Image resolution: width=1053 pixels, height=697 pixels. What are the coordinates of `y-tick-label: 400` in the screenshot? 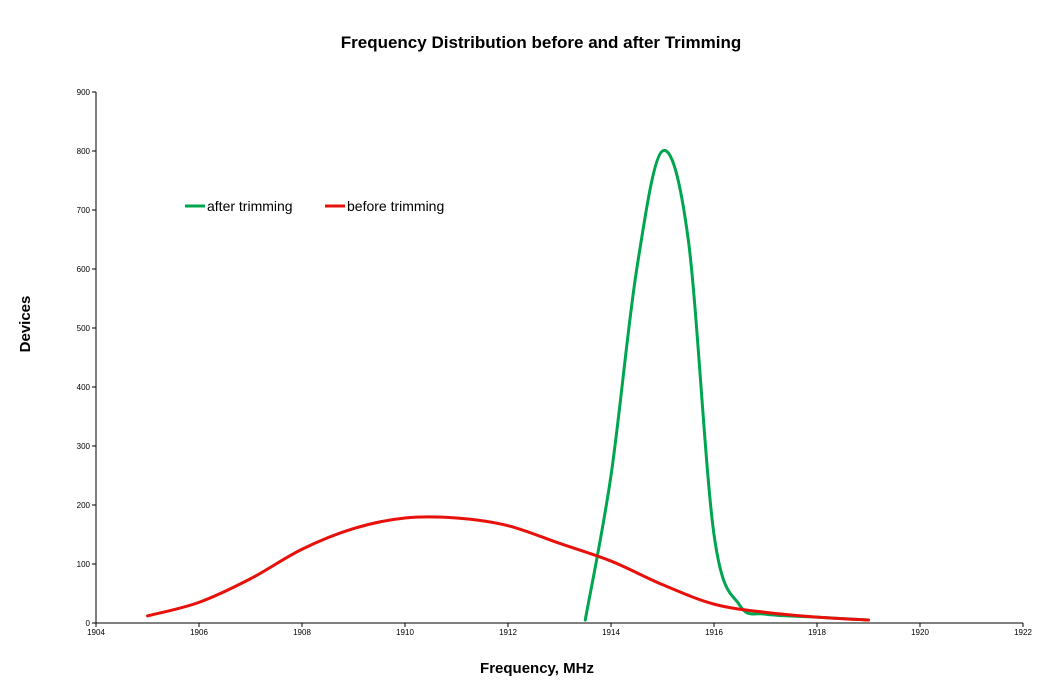 It's located at (84, 387).